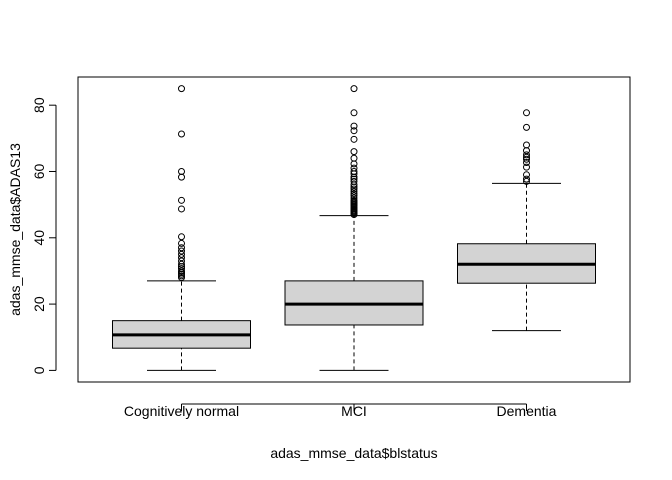  Describe the element at coordinates (527, 411) in the screenshot. I see `x-tick-label: Dementia` at that location.